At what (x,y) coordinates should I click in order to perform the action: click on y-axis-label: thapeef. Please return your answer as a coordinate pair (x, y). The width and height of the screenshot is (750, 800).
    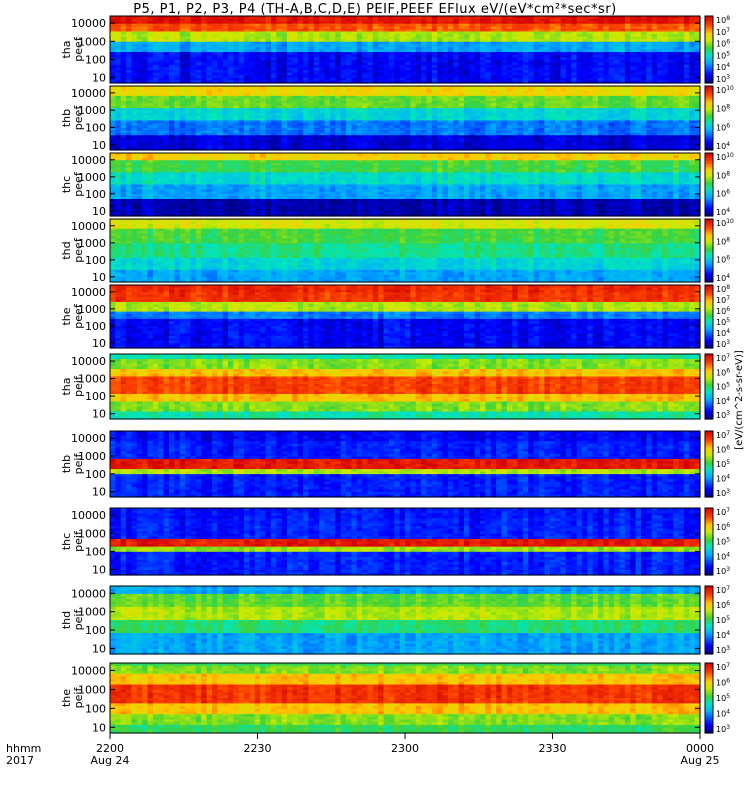
    Looking at the image, I should click on (72, 49).